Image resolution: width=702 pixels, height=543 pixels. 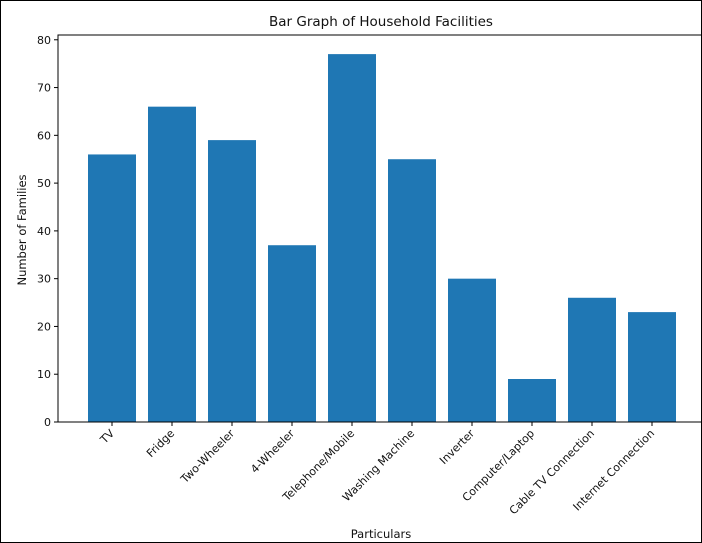 What do you see at coordinates (381, 534) in the screenshot?
I see `x-axis-label: Particulars` at bounding box center [381, 534].